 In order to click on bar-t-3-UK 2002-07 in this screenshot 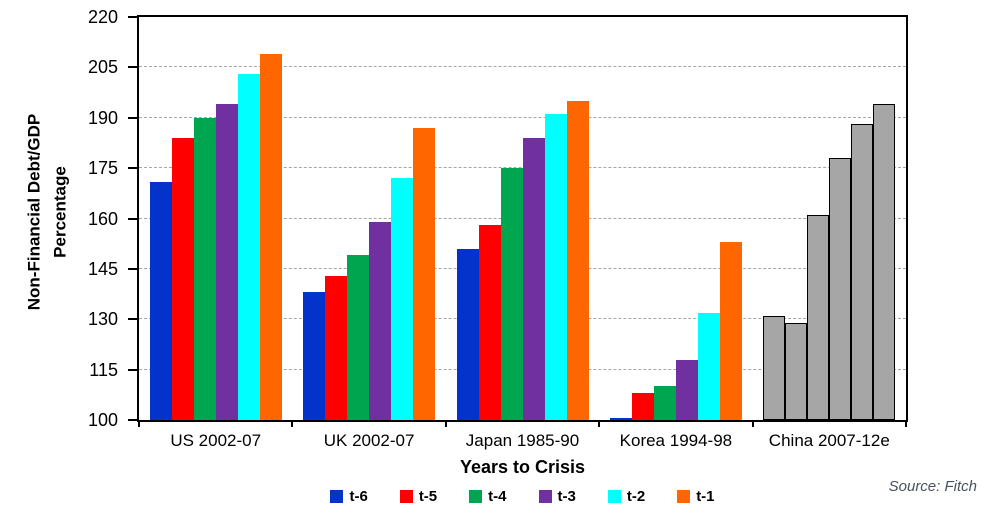, I will do `click(380, 320)`.